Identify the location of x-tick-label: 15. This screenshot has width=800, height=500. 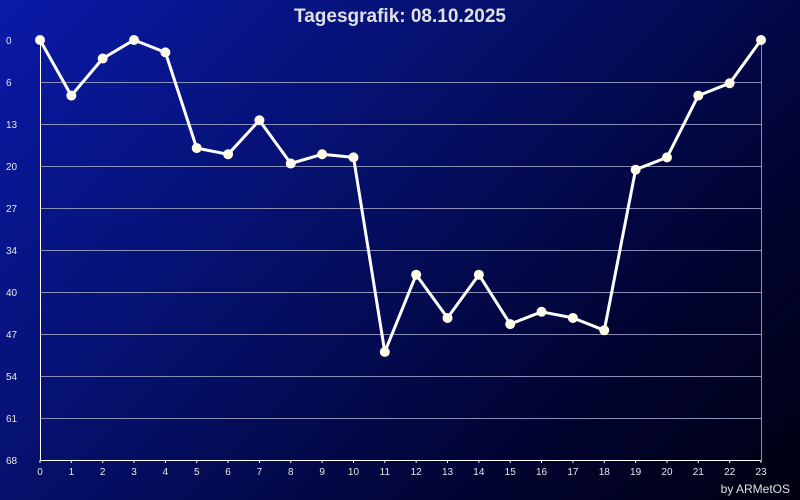
(511, 472).